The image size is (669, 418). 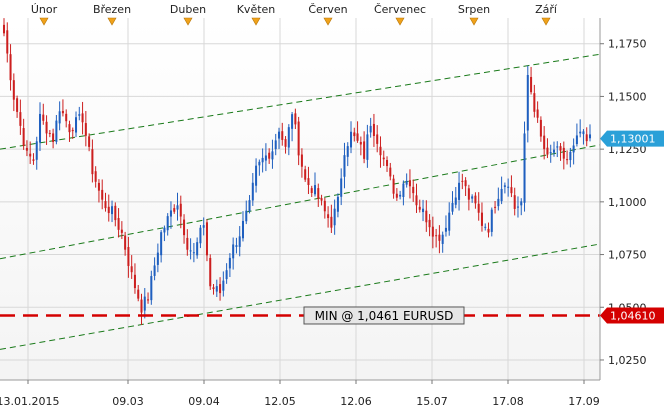 I want to click on min-annotation: MIN @ 1,0461 EURUSD, so click(x=384, y=316).